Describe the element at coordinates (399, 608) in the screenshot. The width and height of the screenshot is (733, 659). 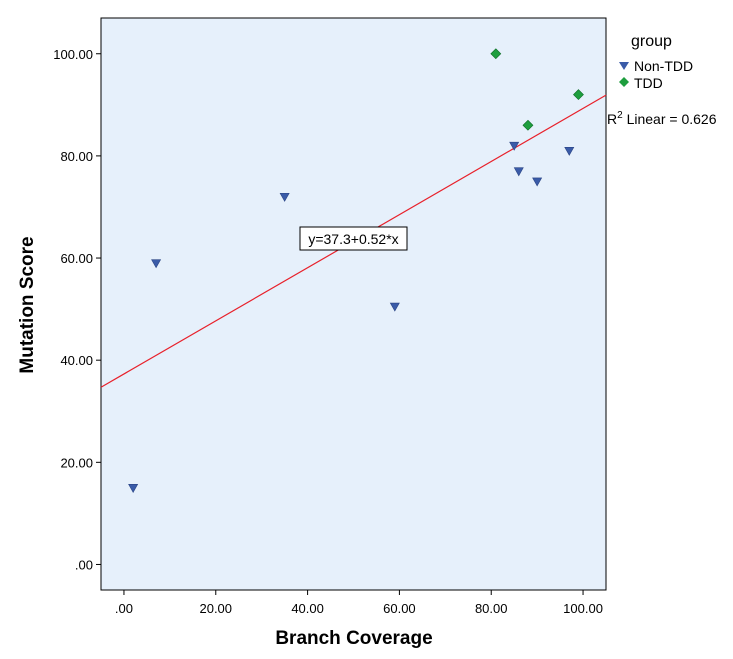
I see `x-tick-label: 60.00` at that location.